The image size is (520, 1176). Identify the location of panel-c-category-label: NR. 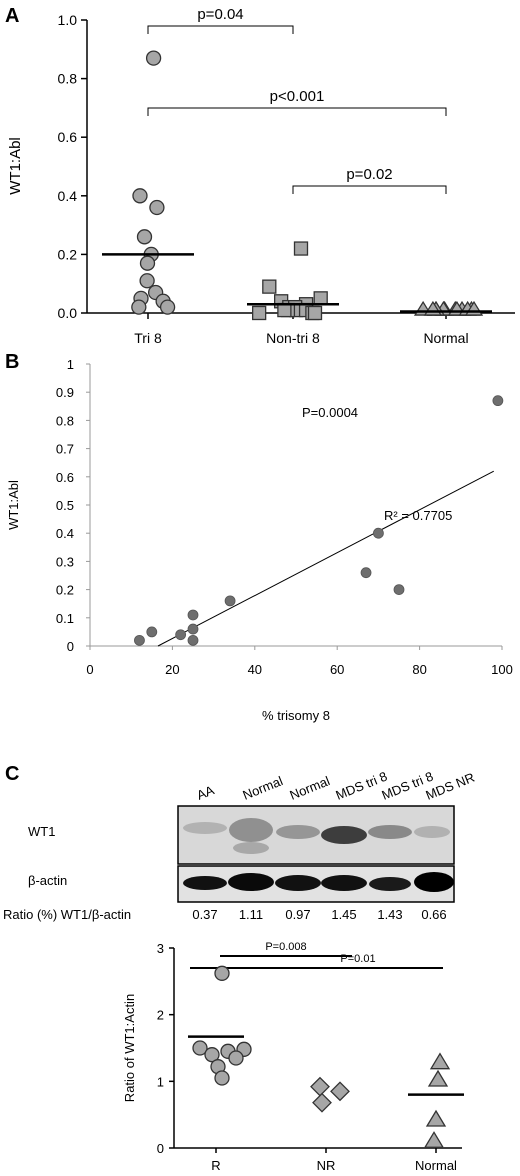
(326, 1165).